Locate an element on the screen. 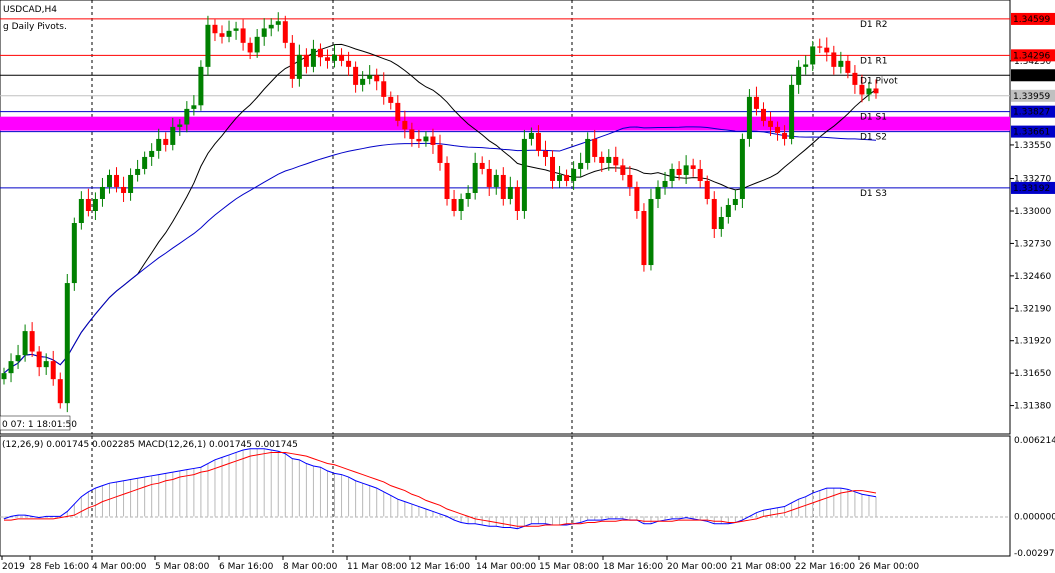 Image resolution: width=1055 pixels, height=573 pixels. price-tick-label: 1.33270 is located at coordinates (1032, 180).